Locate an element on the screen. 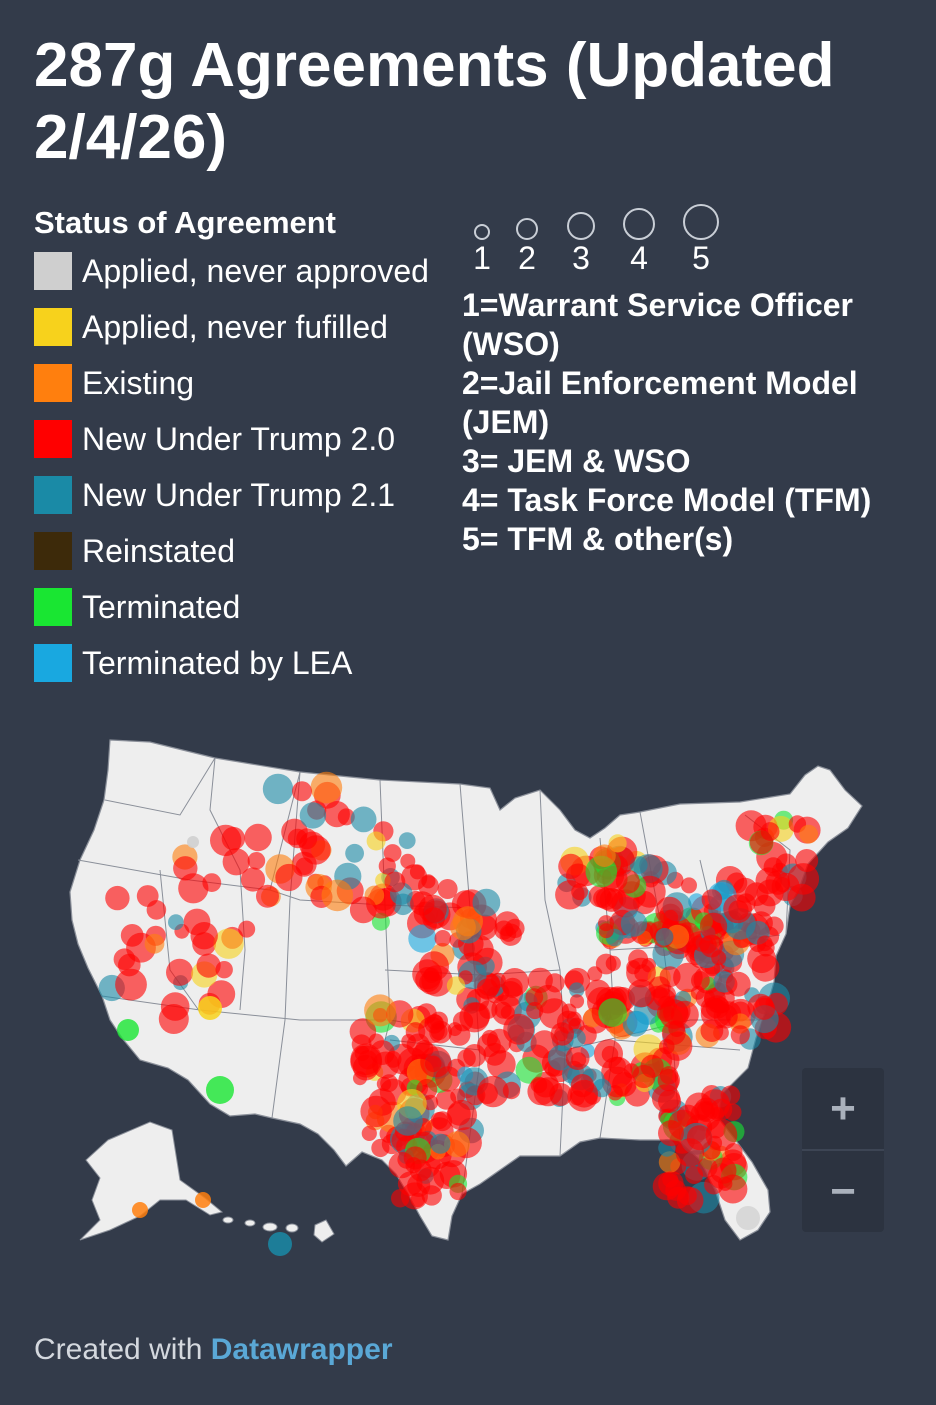 The height and width of the screenshot is (1405, 936). datawrapper-link: Datawrapper is located at coordinates (301, 1349).